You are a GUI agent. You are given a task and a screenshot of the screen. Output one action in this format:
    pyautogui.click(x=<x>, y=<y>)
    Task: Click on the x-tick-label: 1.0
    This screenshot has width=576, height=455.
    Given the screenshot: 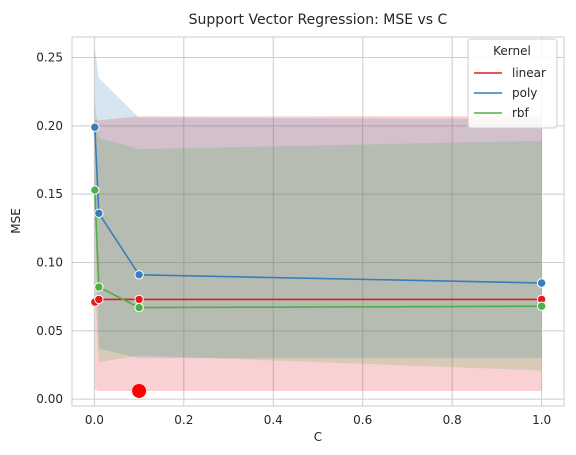 What is the action you would take?
    pyautogui.click(x=541, y=420)
    